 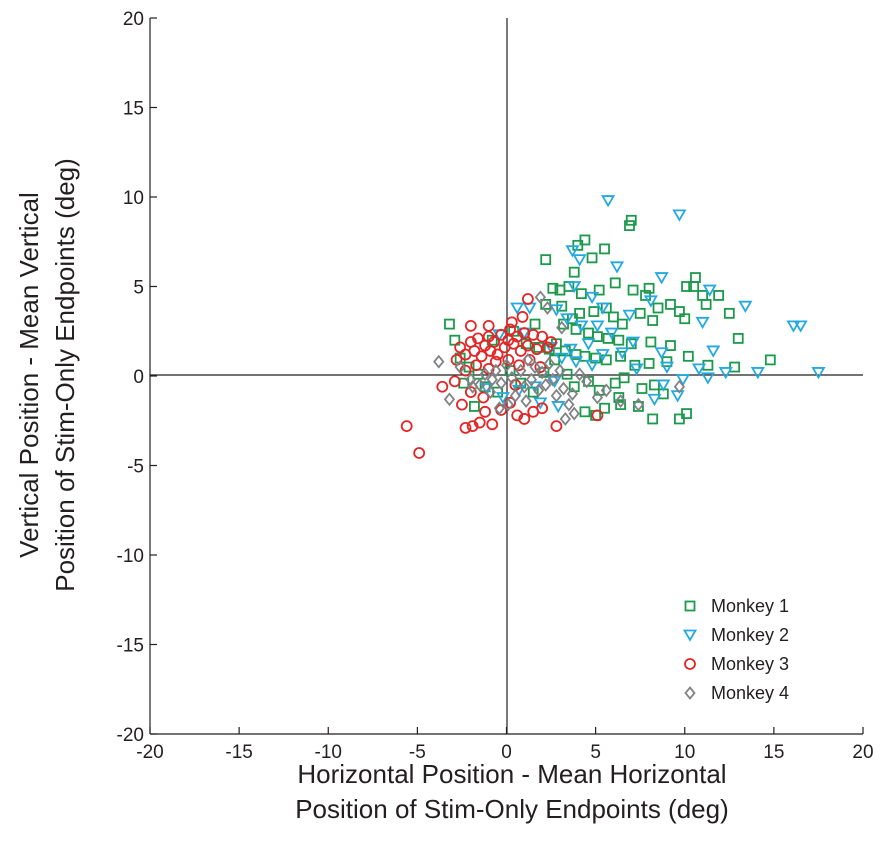 What do you see at coordinates (138, 288) in the screenshot?
I see `y-tick-label: 5` at bounding box center [138, 288].